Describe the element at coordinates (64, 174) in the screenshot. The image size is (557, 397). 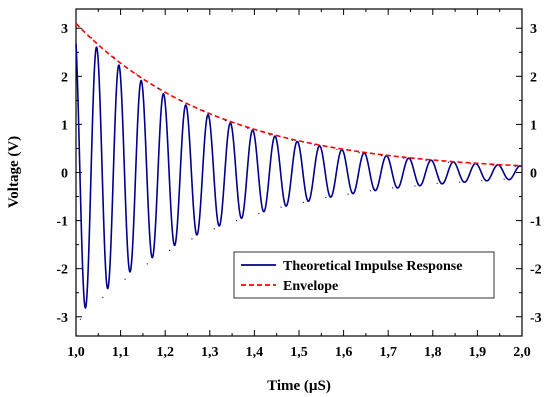
I see `y-tick-label-left: 0` at that location.